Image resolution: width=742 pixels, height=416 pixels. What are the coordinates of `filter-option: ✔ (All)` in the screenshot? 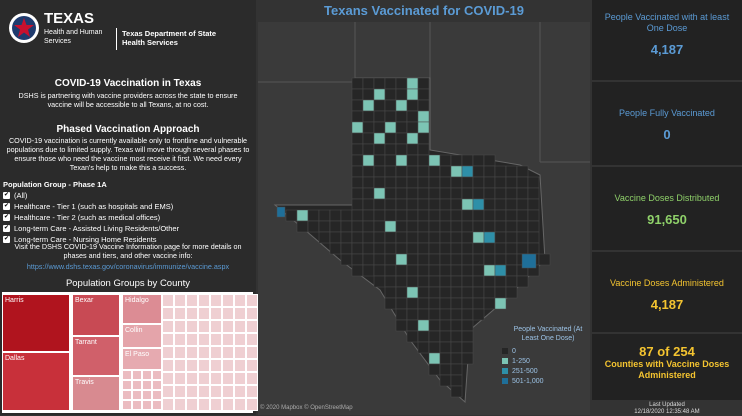 It's located at (128, 195).